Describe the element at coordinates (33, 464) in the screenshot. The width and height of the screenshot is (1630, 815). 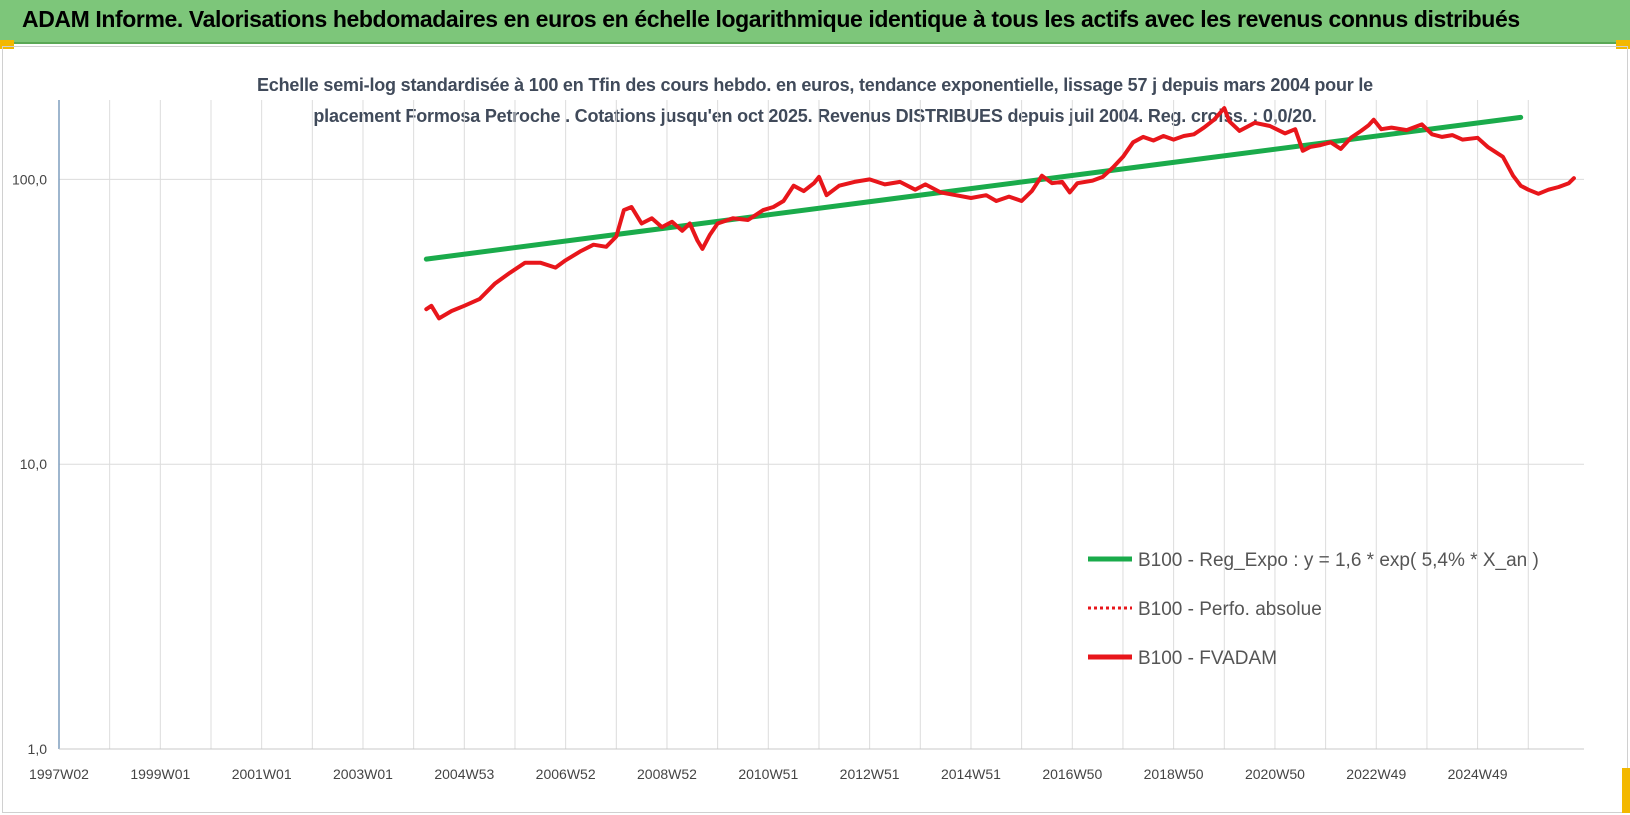
I see `y-tick-label: 10,0` at that location.